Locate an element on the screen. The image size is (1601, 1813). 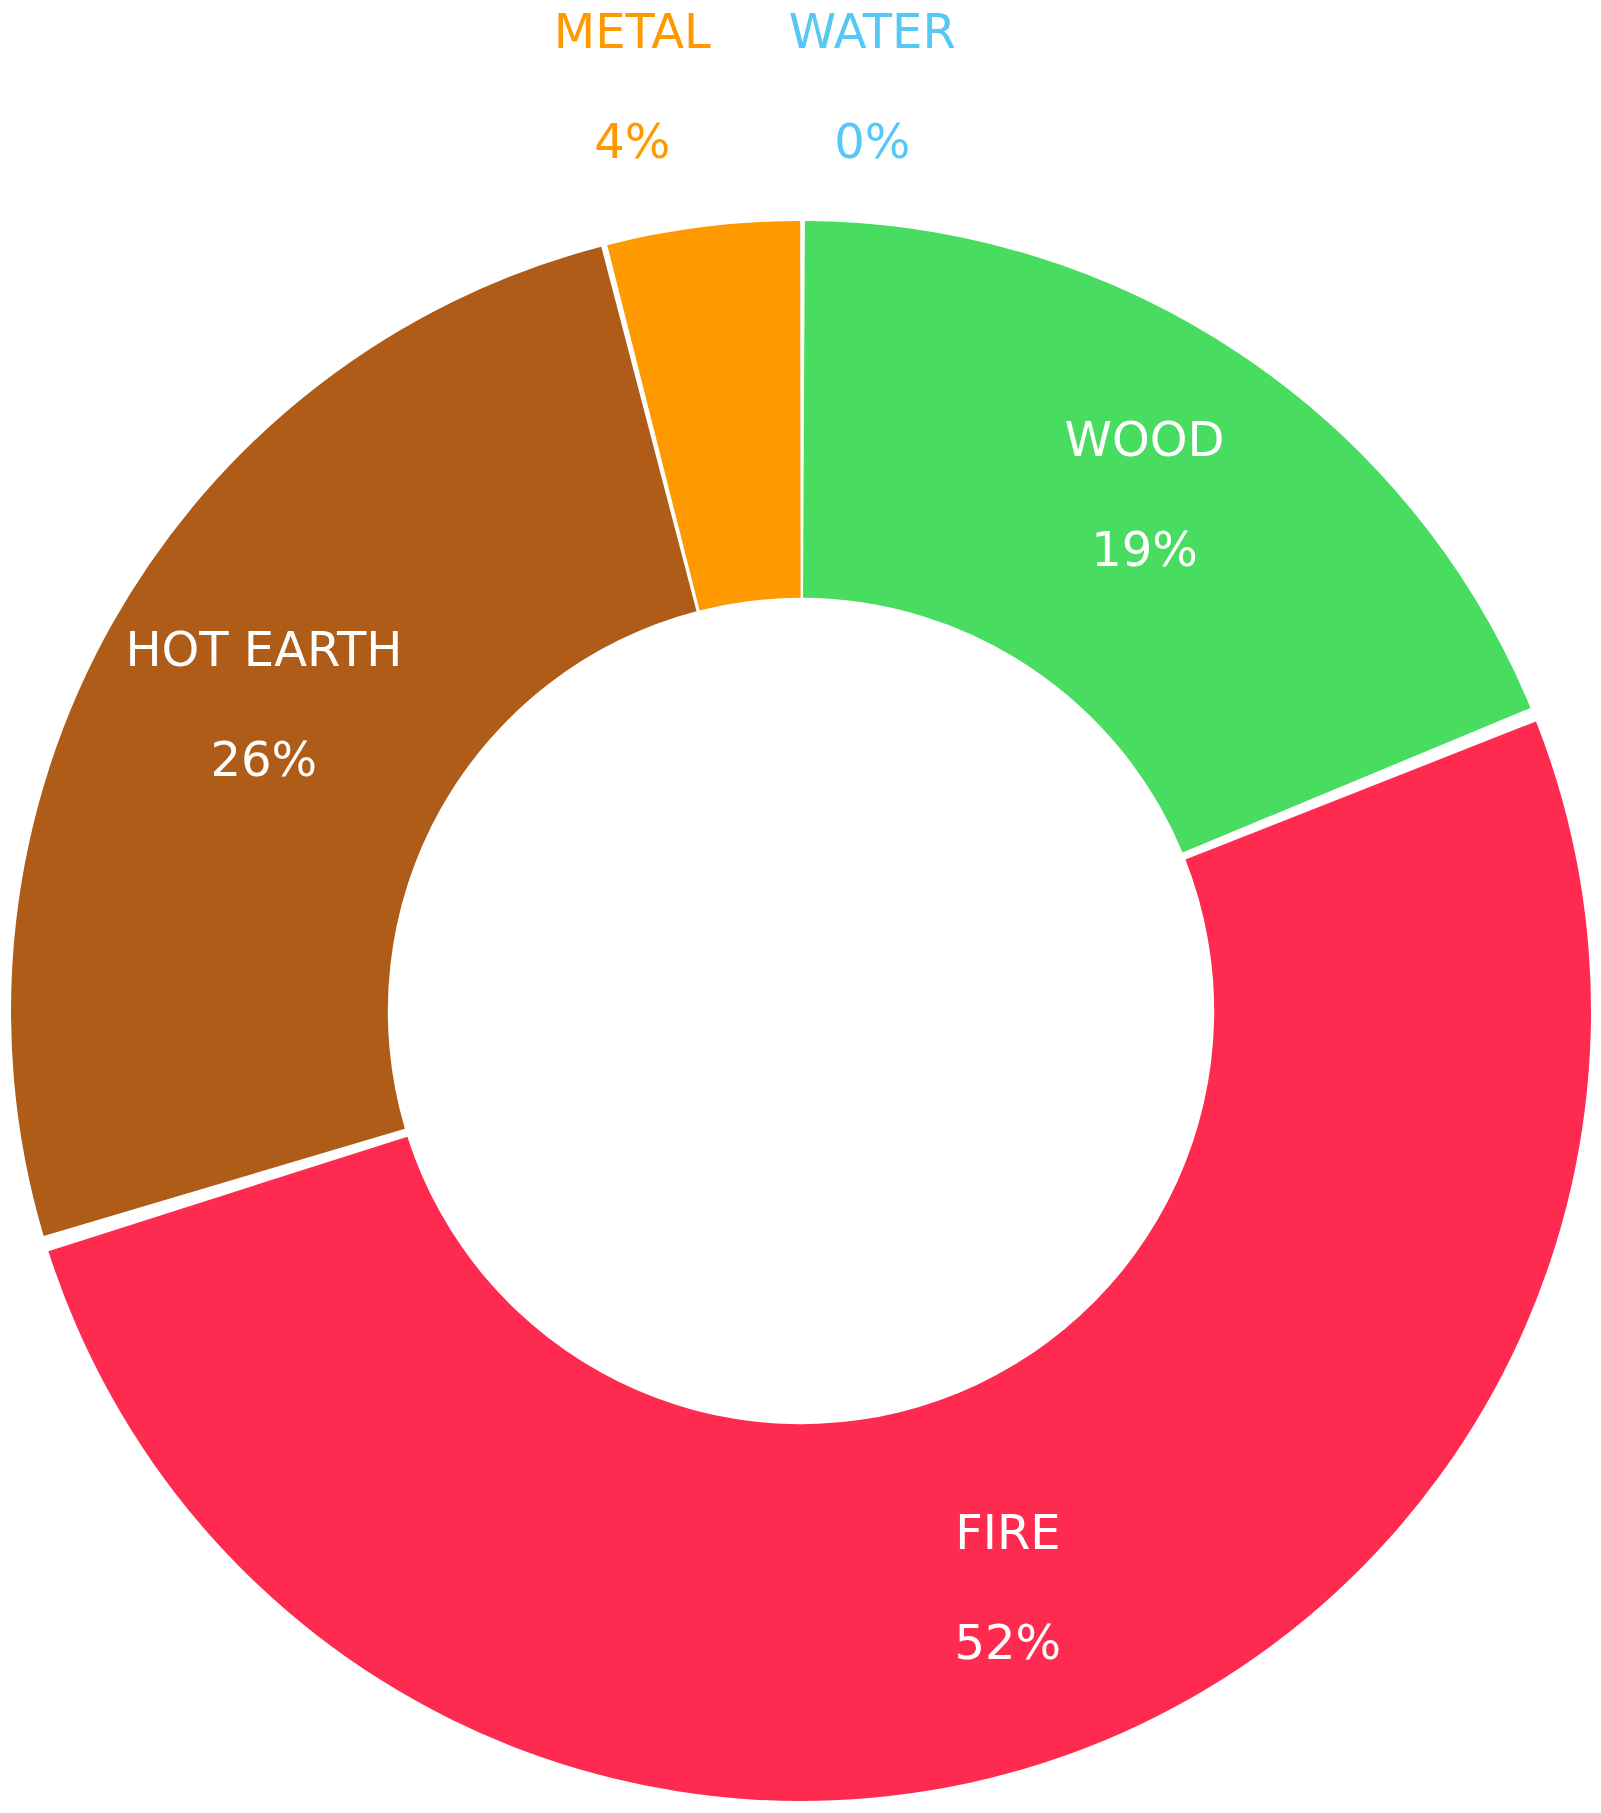
slice-label: METAL is located at coordinates (632, 31).